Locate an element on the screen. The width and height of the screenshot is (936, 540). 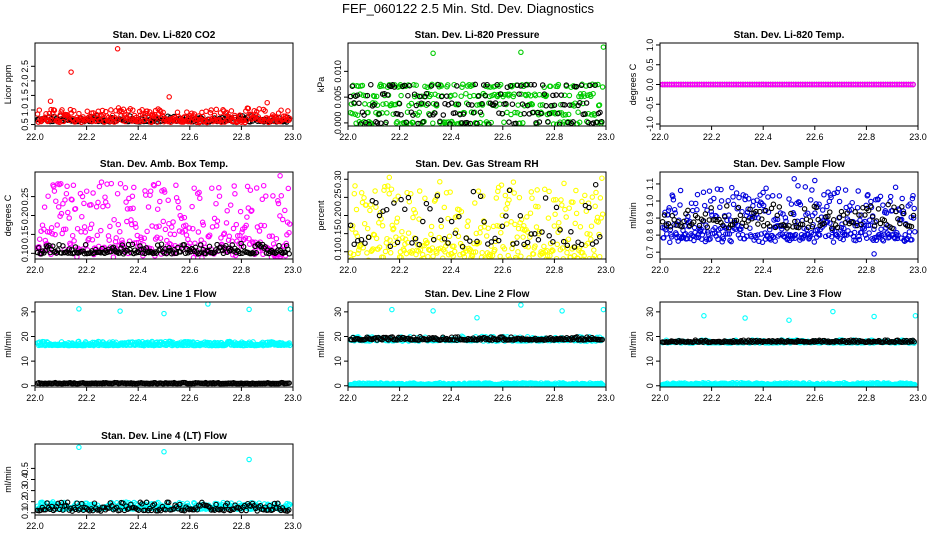
y-tick-label: 0.15 is located at coordinates (25, 235).